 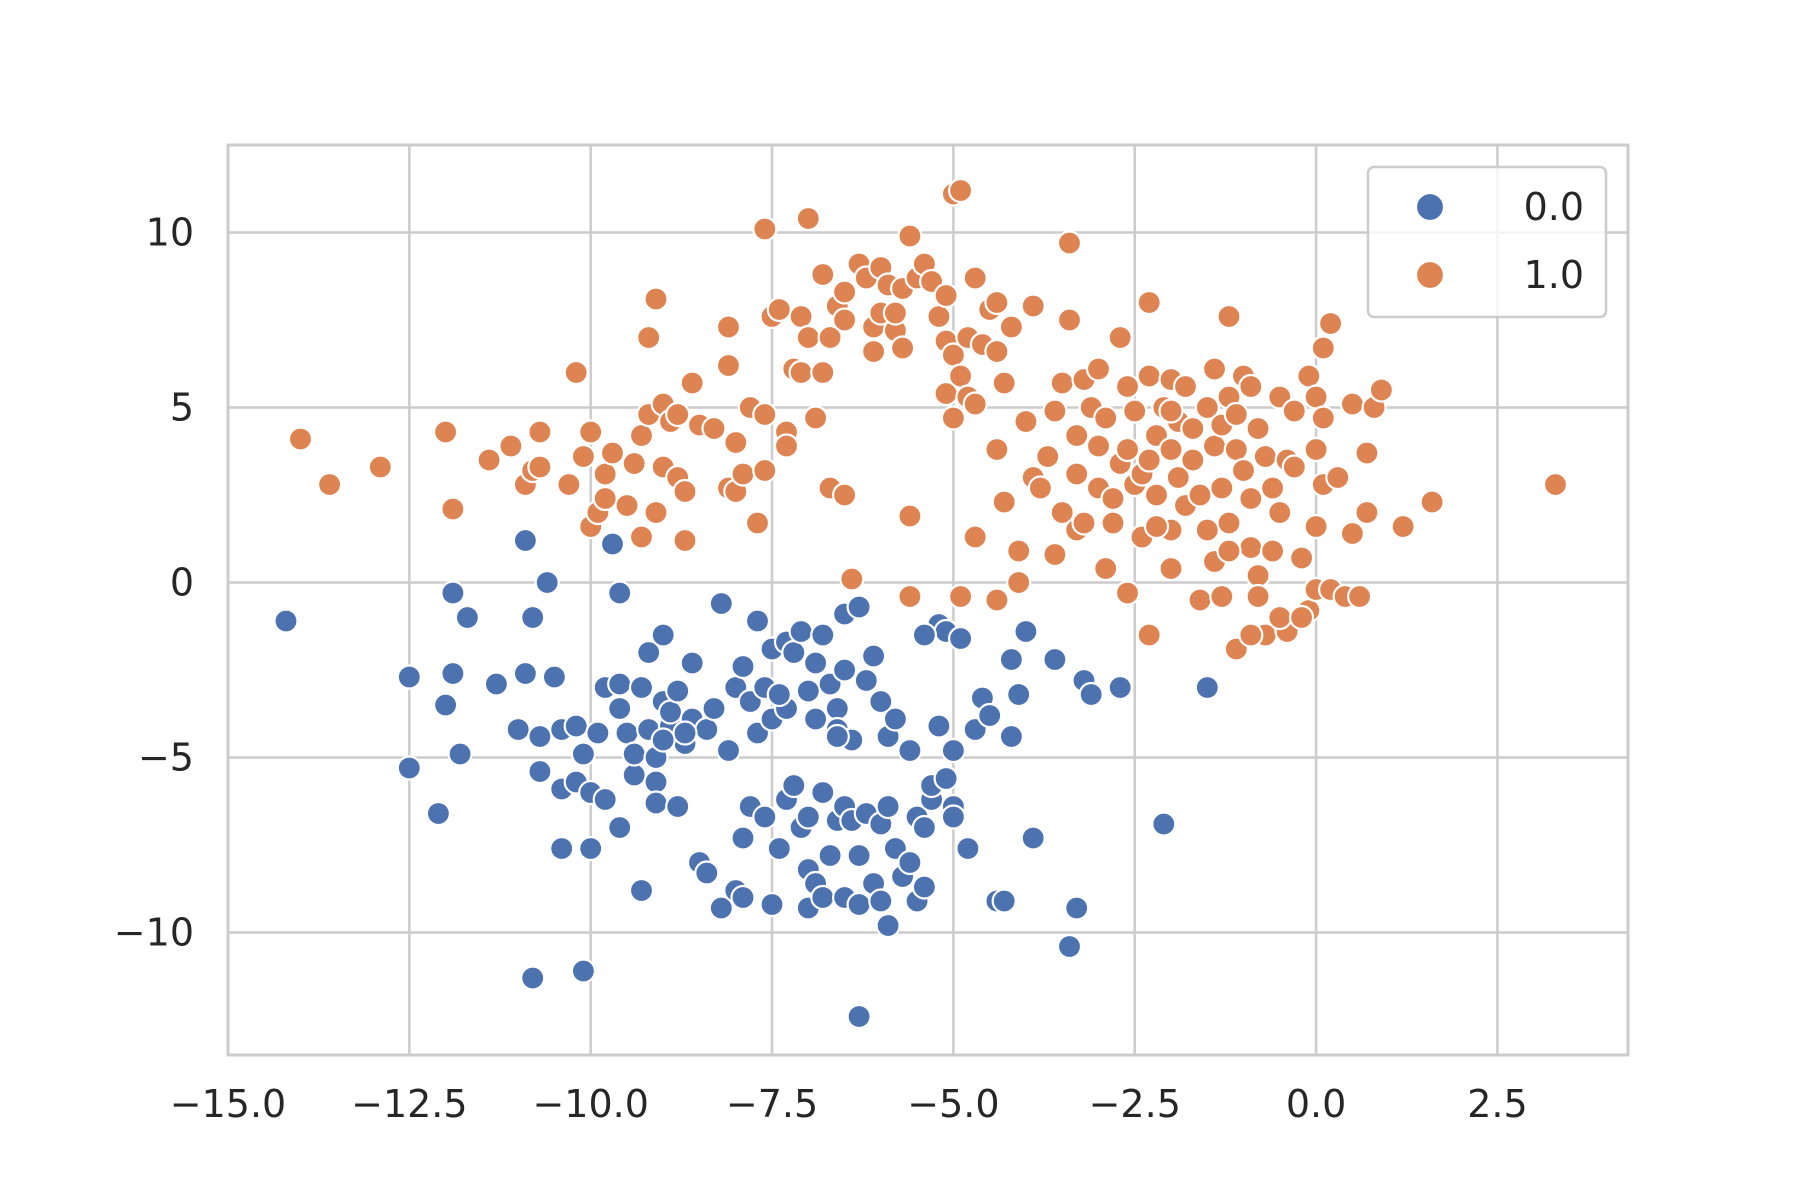 I want to click on legend-marker, so click(x=1430, y=207).